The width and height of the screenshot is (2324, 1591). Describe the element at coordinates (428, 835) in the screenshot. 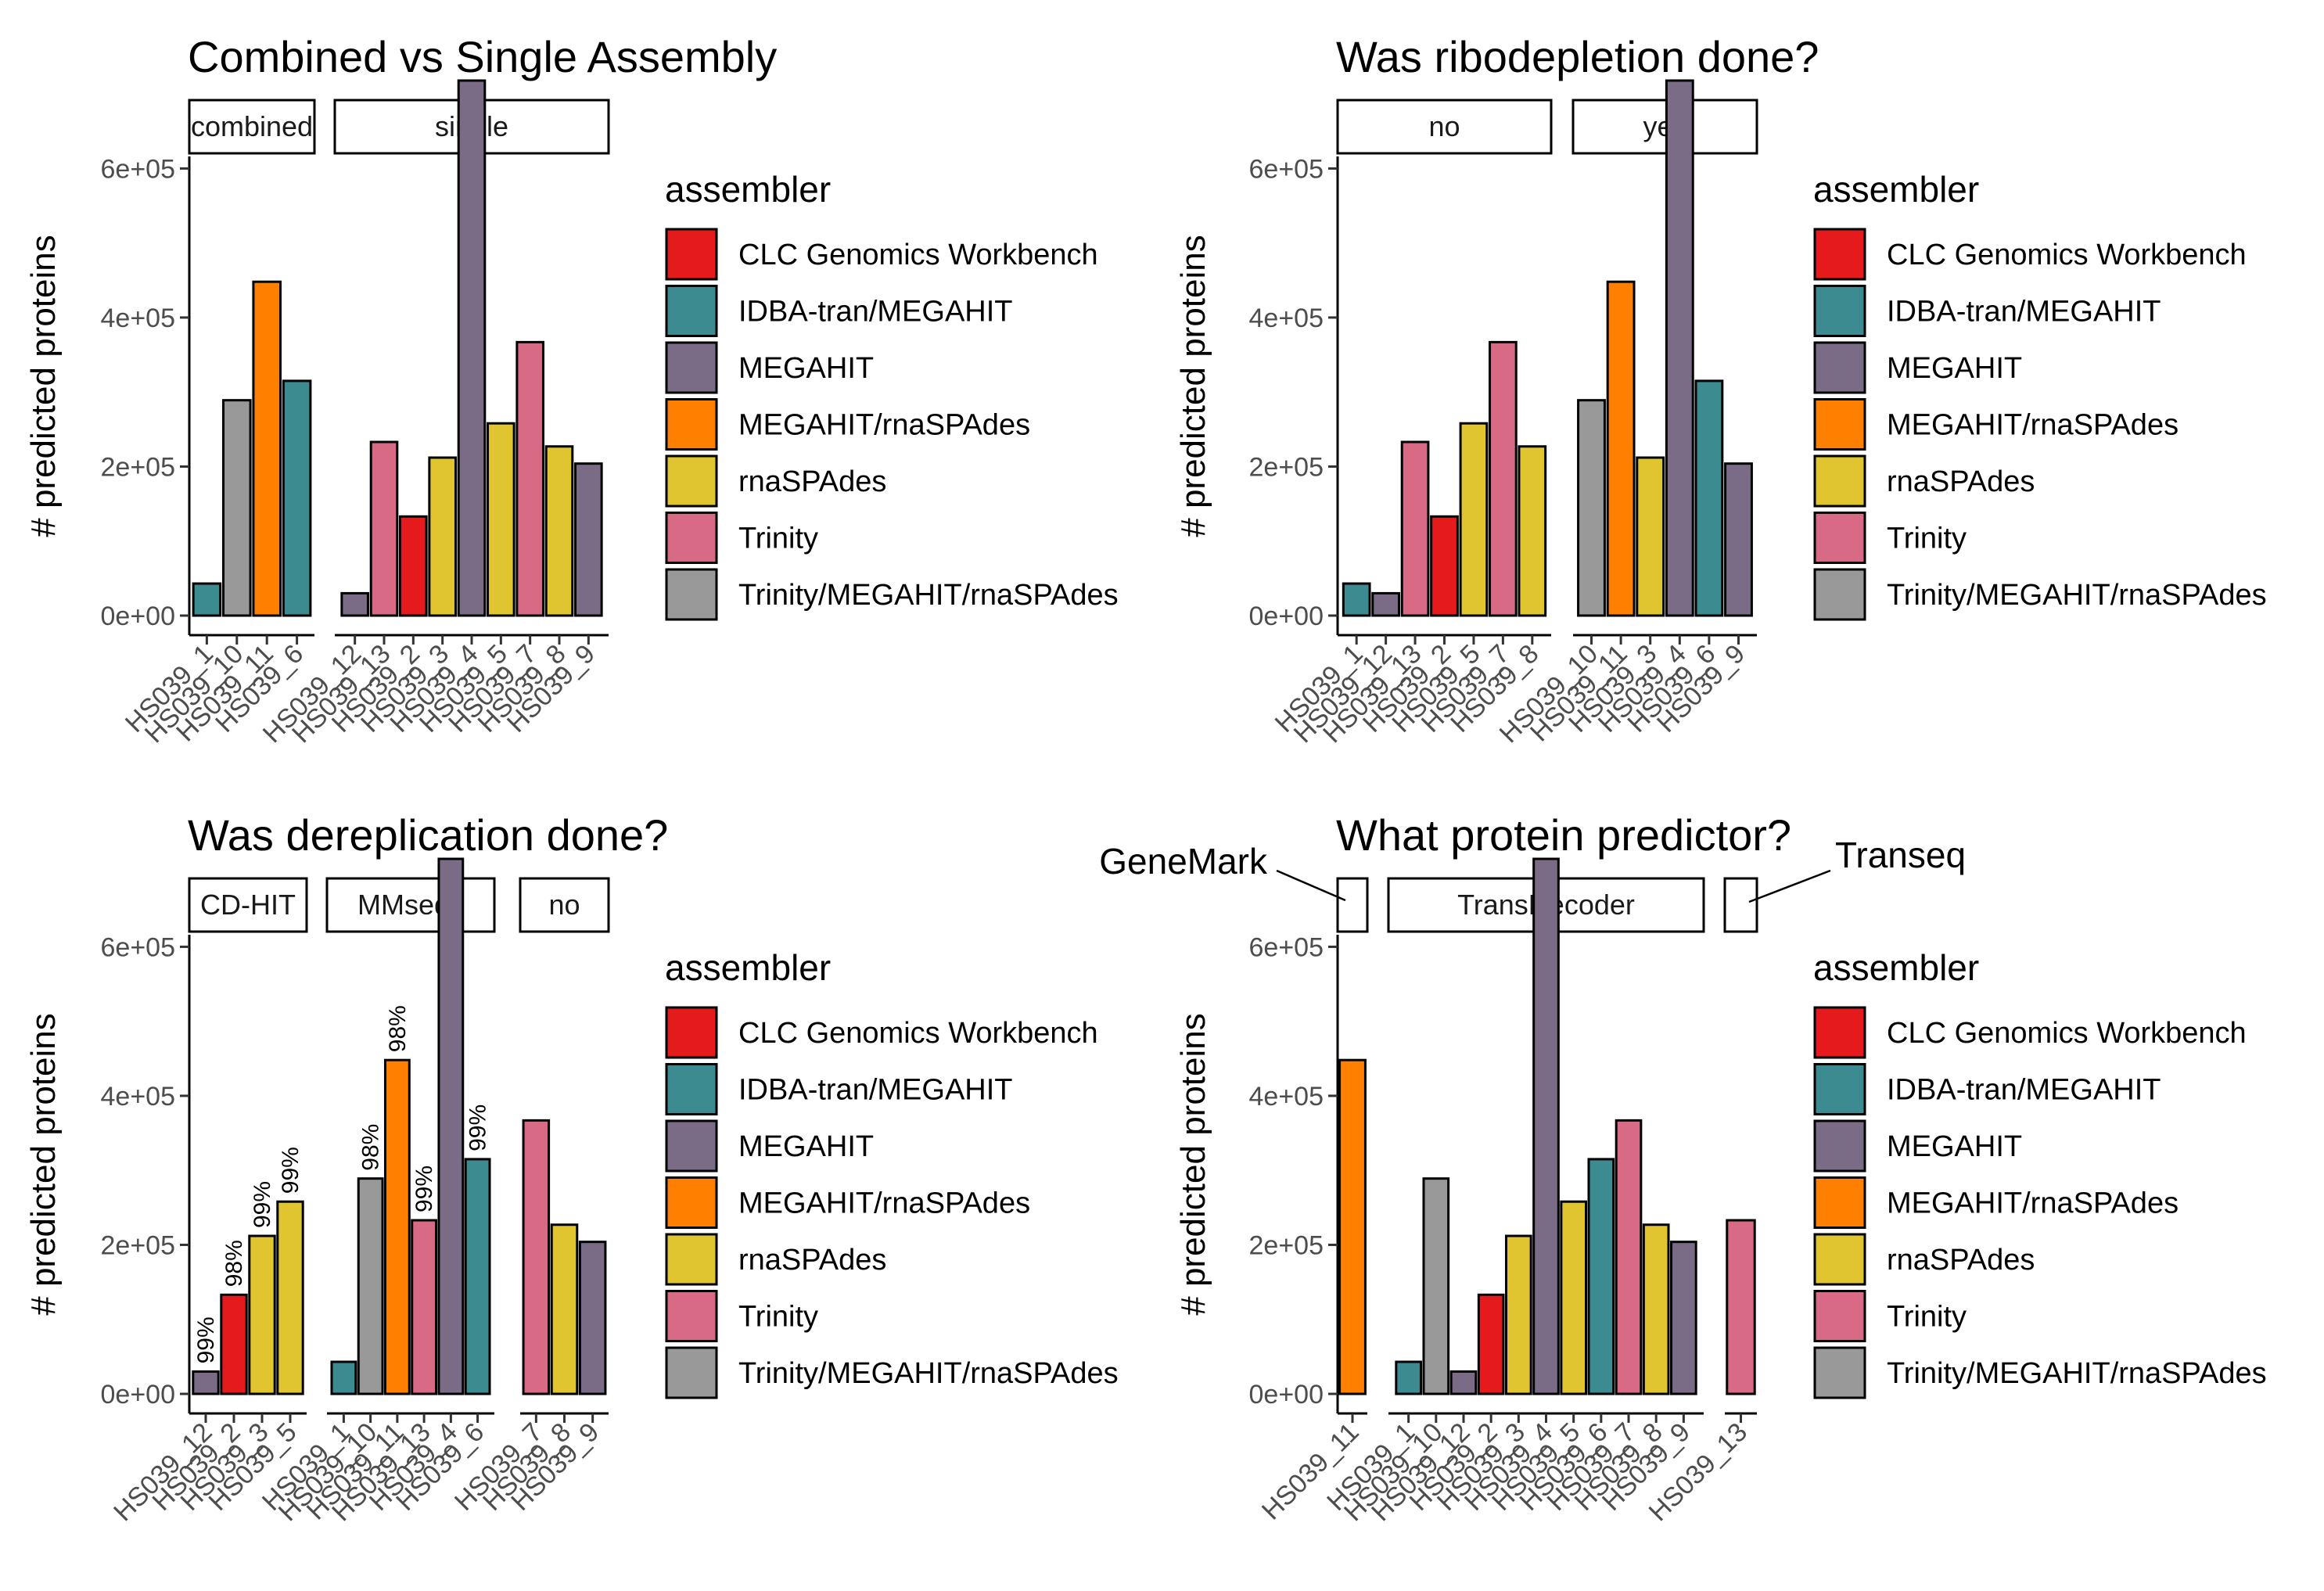

I see `chart-title: Was dereplication done?` at that location.